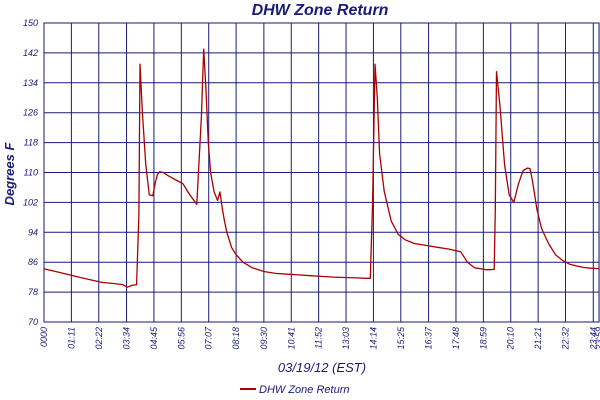 This screenshot has width=600, height=400. What do you see at coordinates (483, 338) in the screenshot?
I see `x-tick-label: 18:59` at bounding box center [483, 338].